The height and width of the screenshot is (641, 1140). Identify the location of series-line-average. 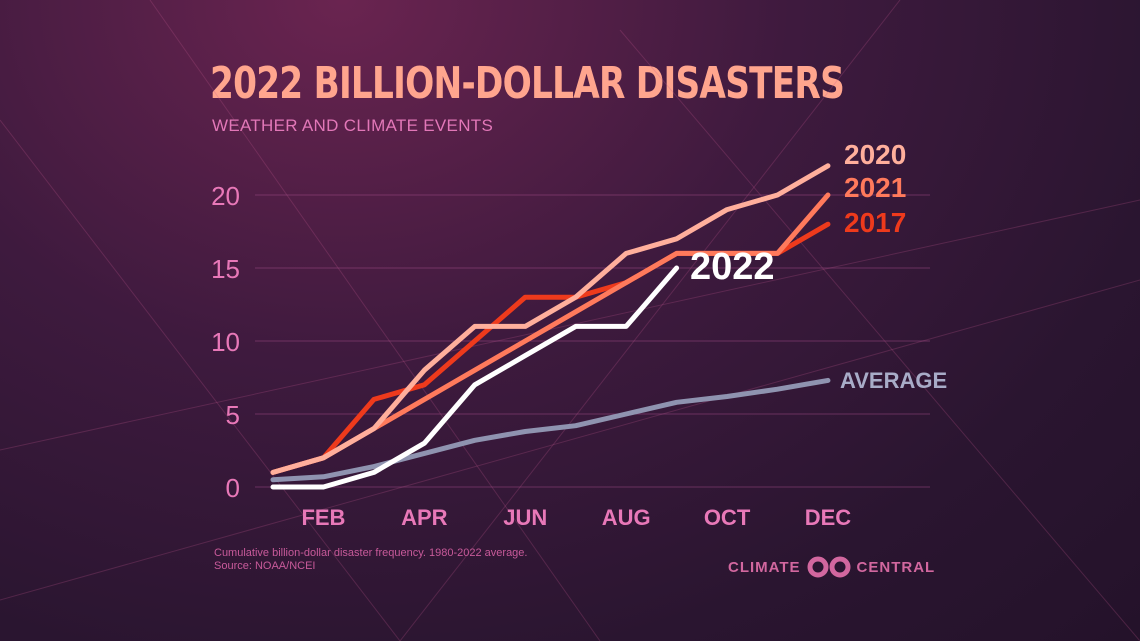
(550, 430).